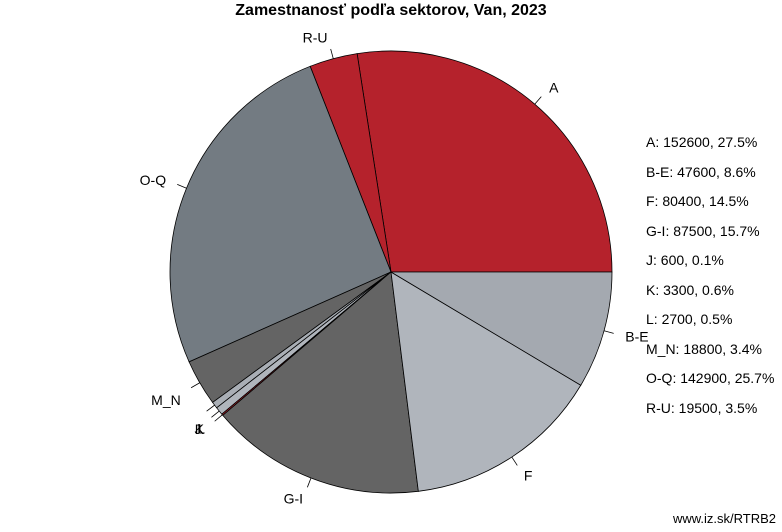  I want to click on pie-tick-k, so click(215, 414).